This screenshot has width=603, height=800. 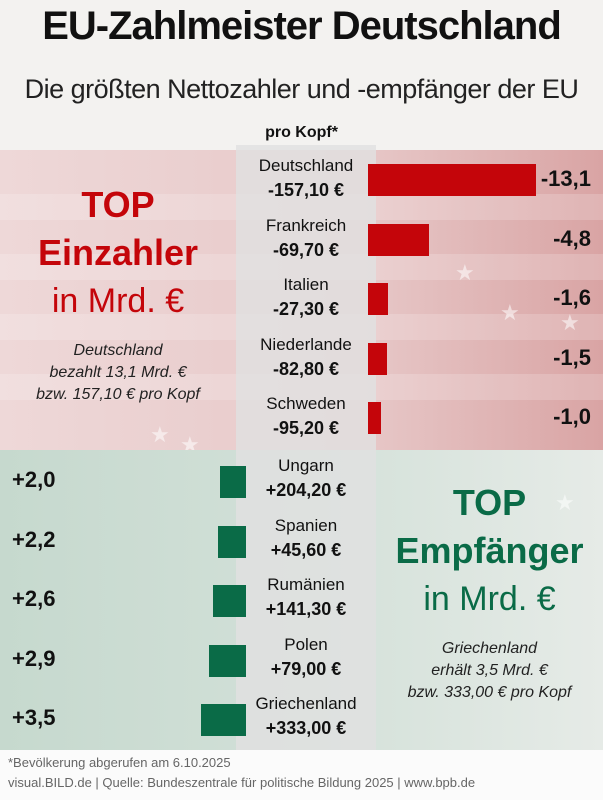 I want to click on payers-unit: in Mrd. €, so click(x=118, y=301).